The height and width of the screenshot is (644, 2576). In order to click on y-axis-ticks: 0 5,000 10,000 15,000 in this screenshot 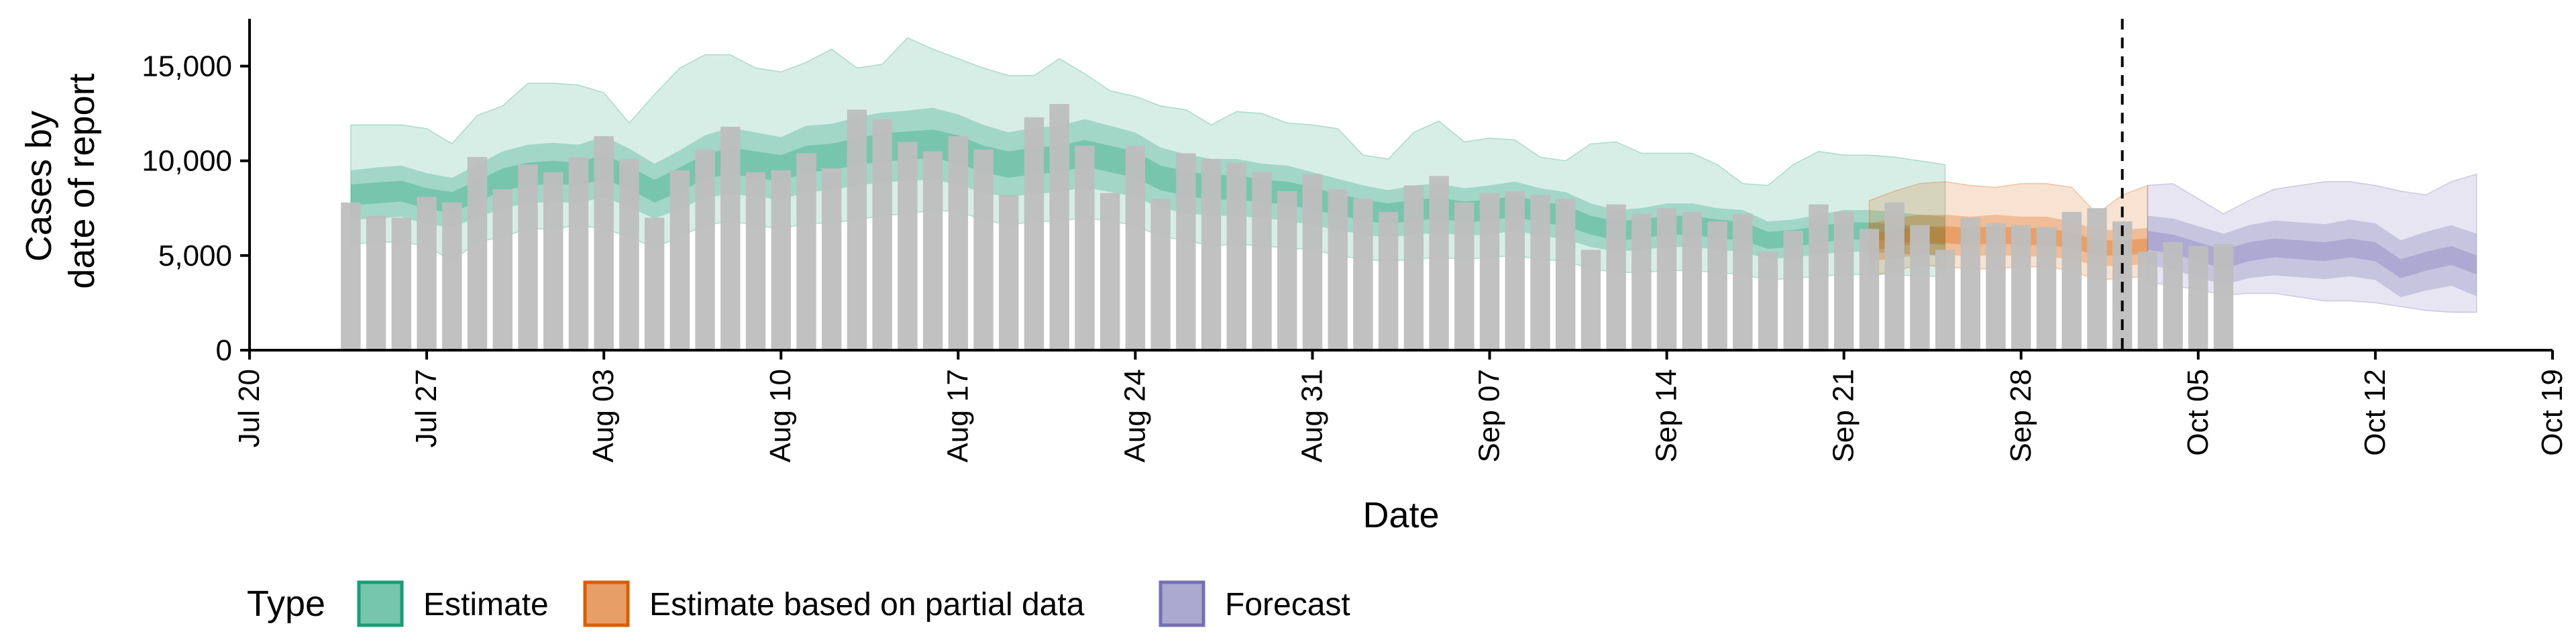, I will do `click(196, 208)`.